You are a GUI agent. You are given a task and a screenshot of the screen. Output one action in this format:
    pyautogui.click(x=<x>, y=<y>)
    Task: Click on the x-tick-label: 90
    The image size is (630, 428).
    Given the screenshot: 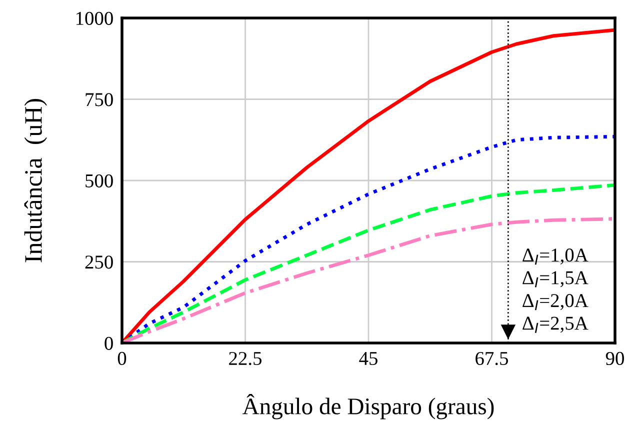 What is the action you would take?
    pyautogui.click(x=615, y=359)
    